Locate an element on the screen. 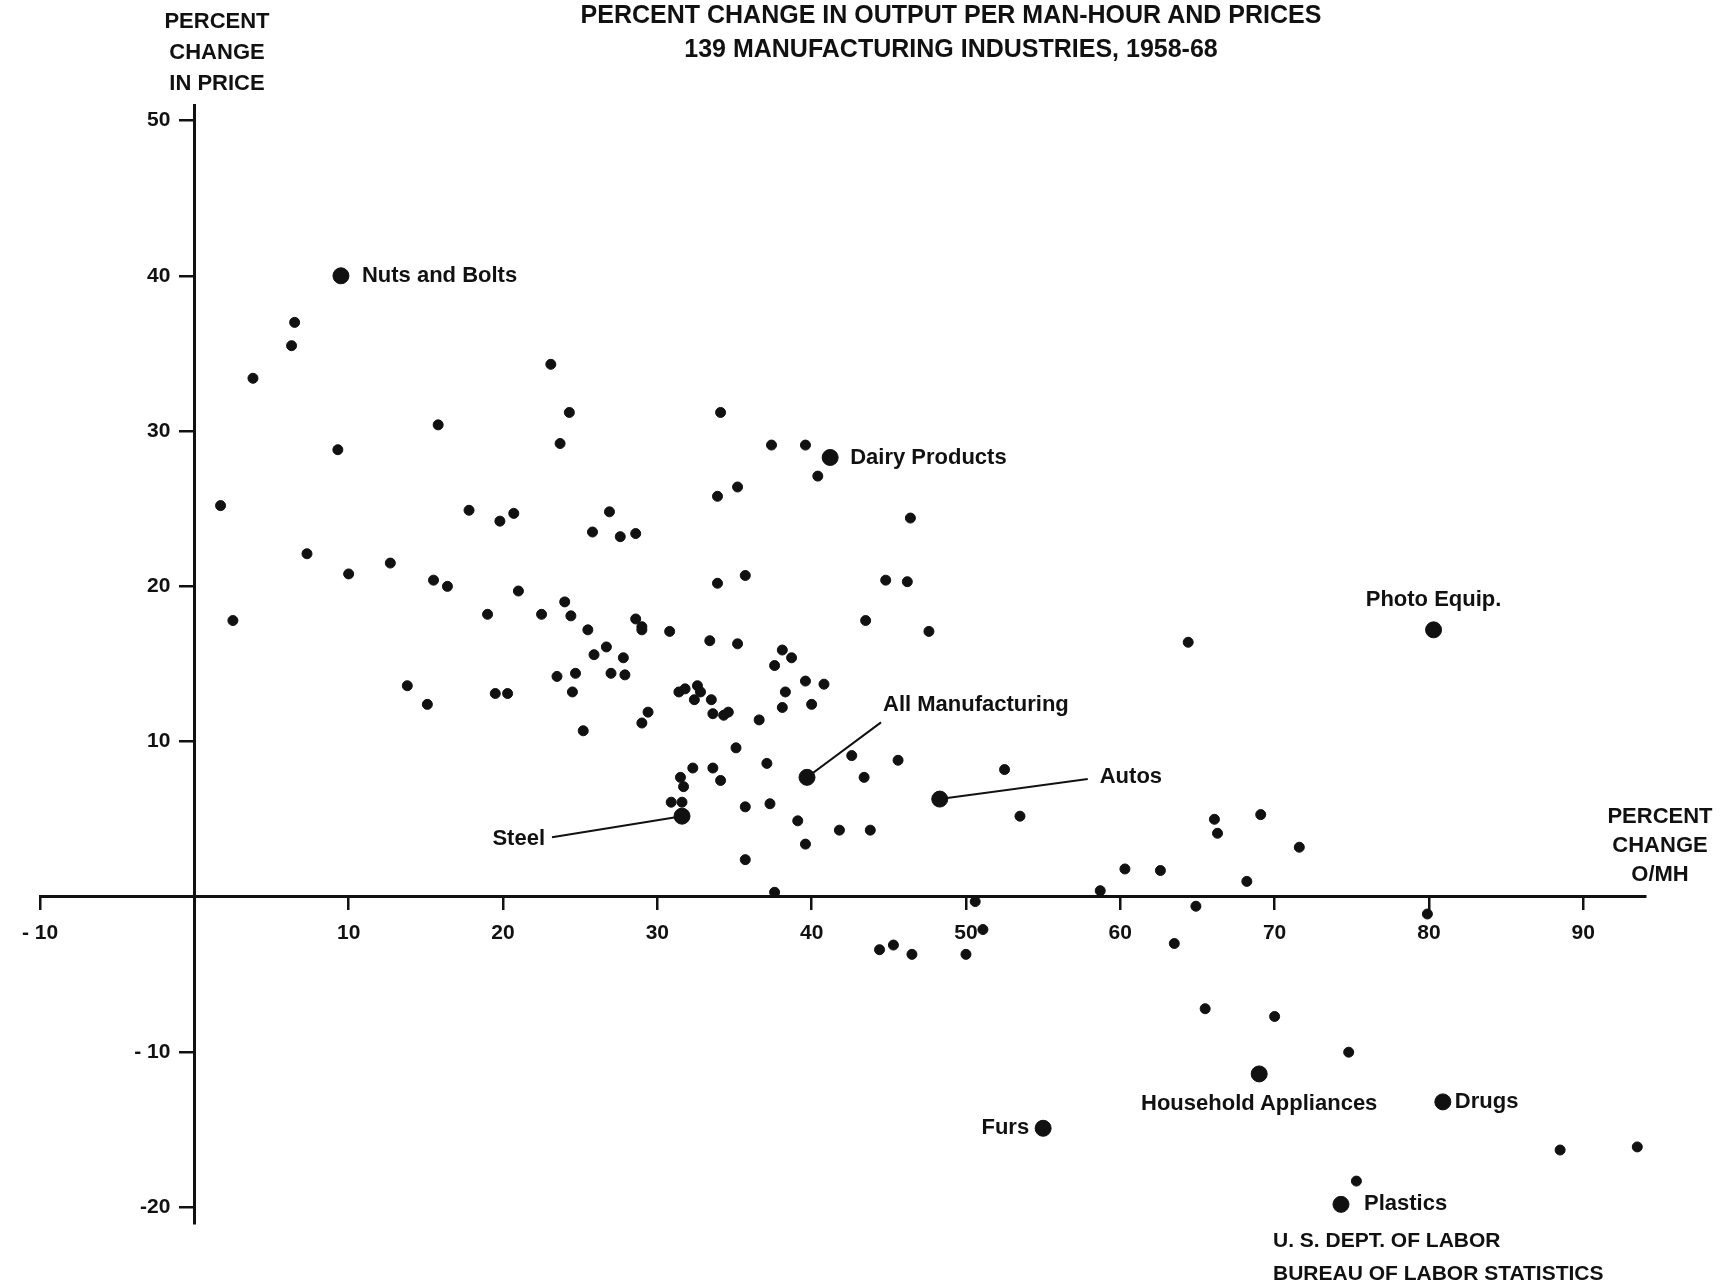  x-tick-label: 90 is located at coordinates (1583, 932).